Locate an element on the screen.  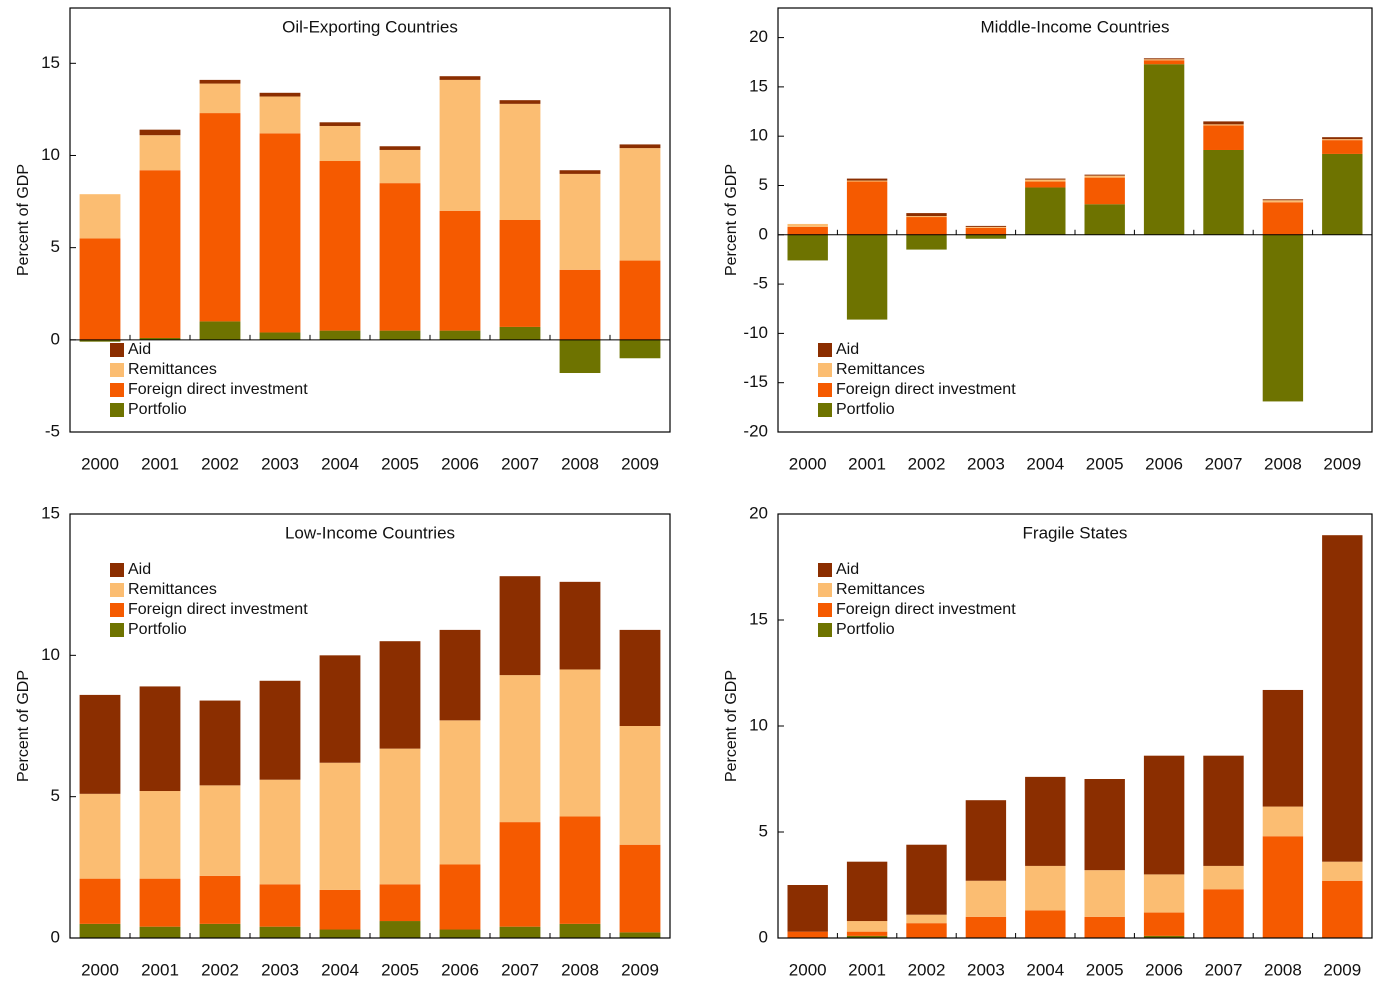
panel-title: Fragile States is located at coordinates (1075, 532).